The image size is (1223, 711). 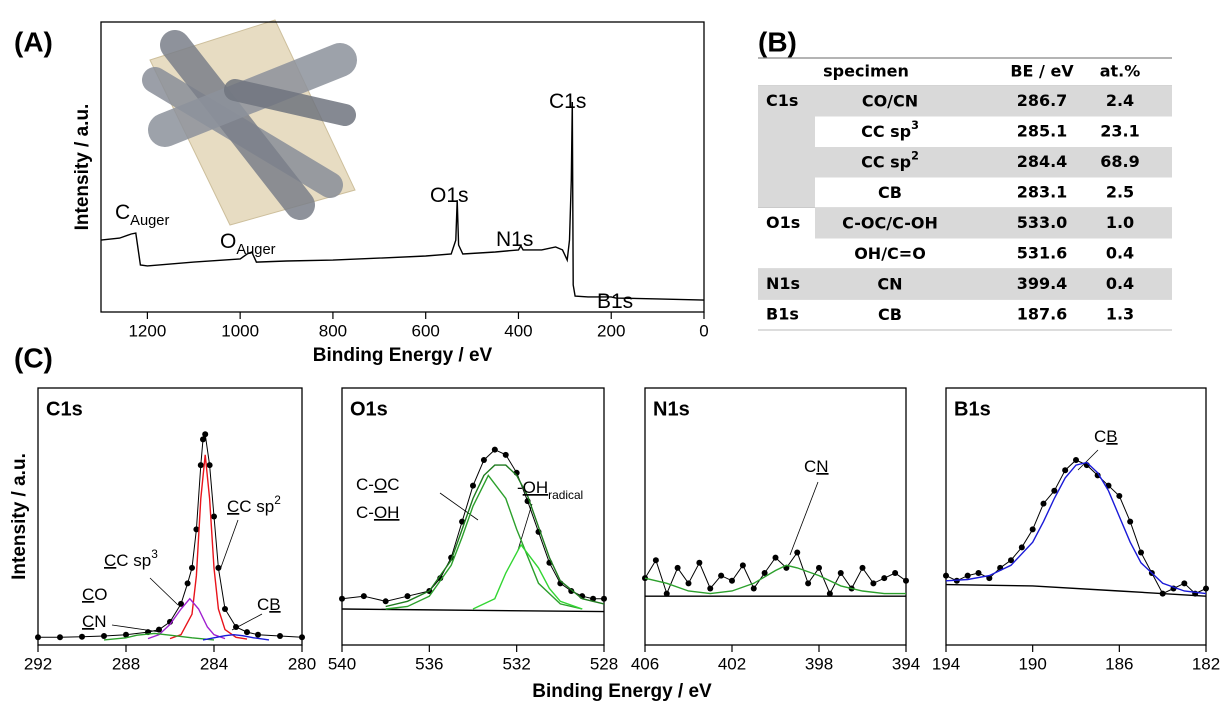 I want to click on table-cell-text: CN, so click(x=889, y=283).